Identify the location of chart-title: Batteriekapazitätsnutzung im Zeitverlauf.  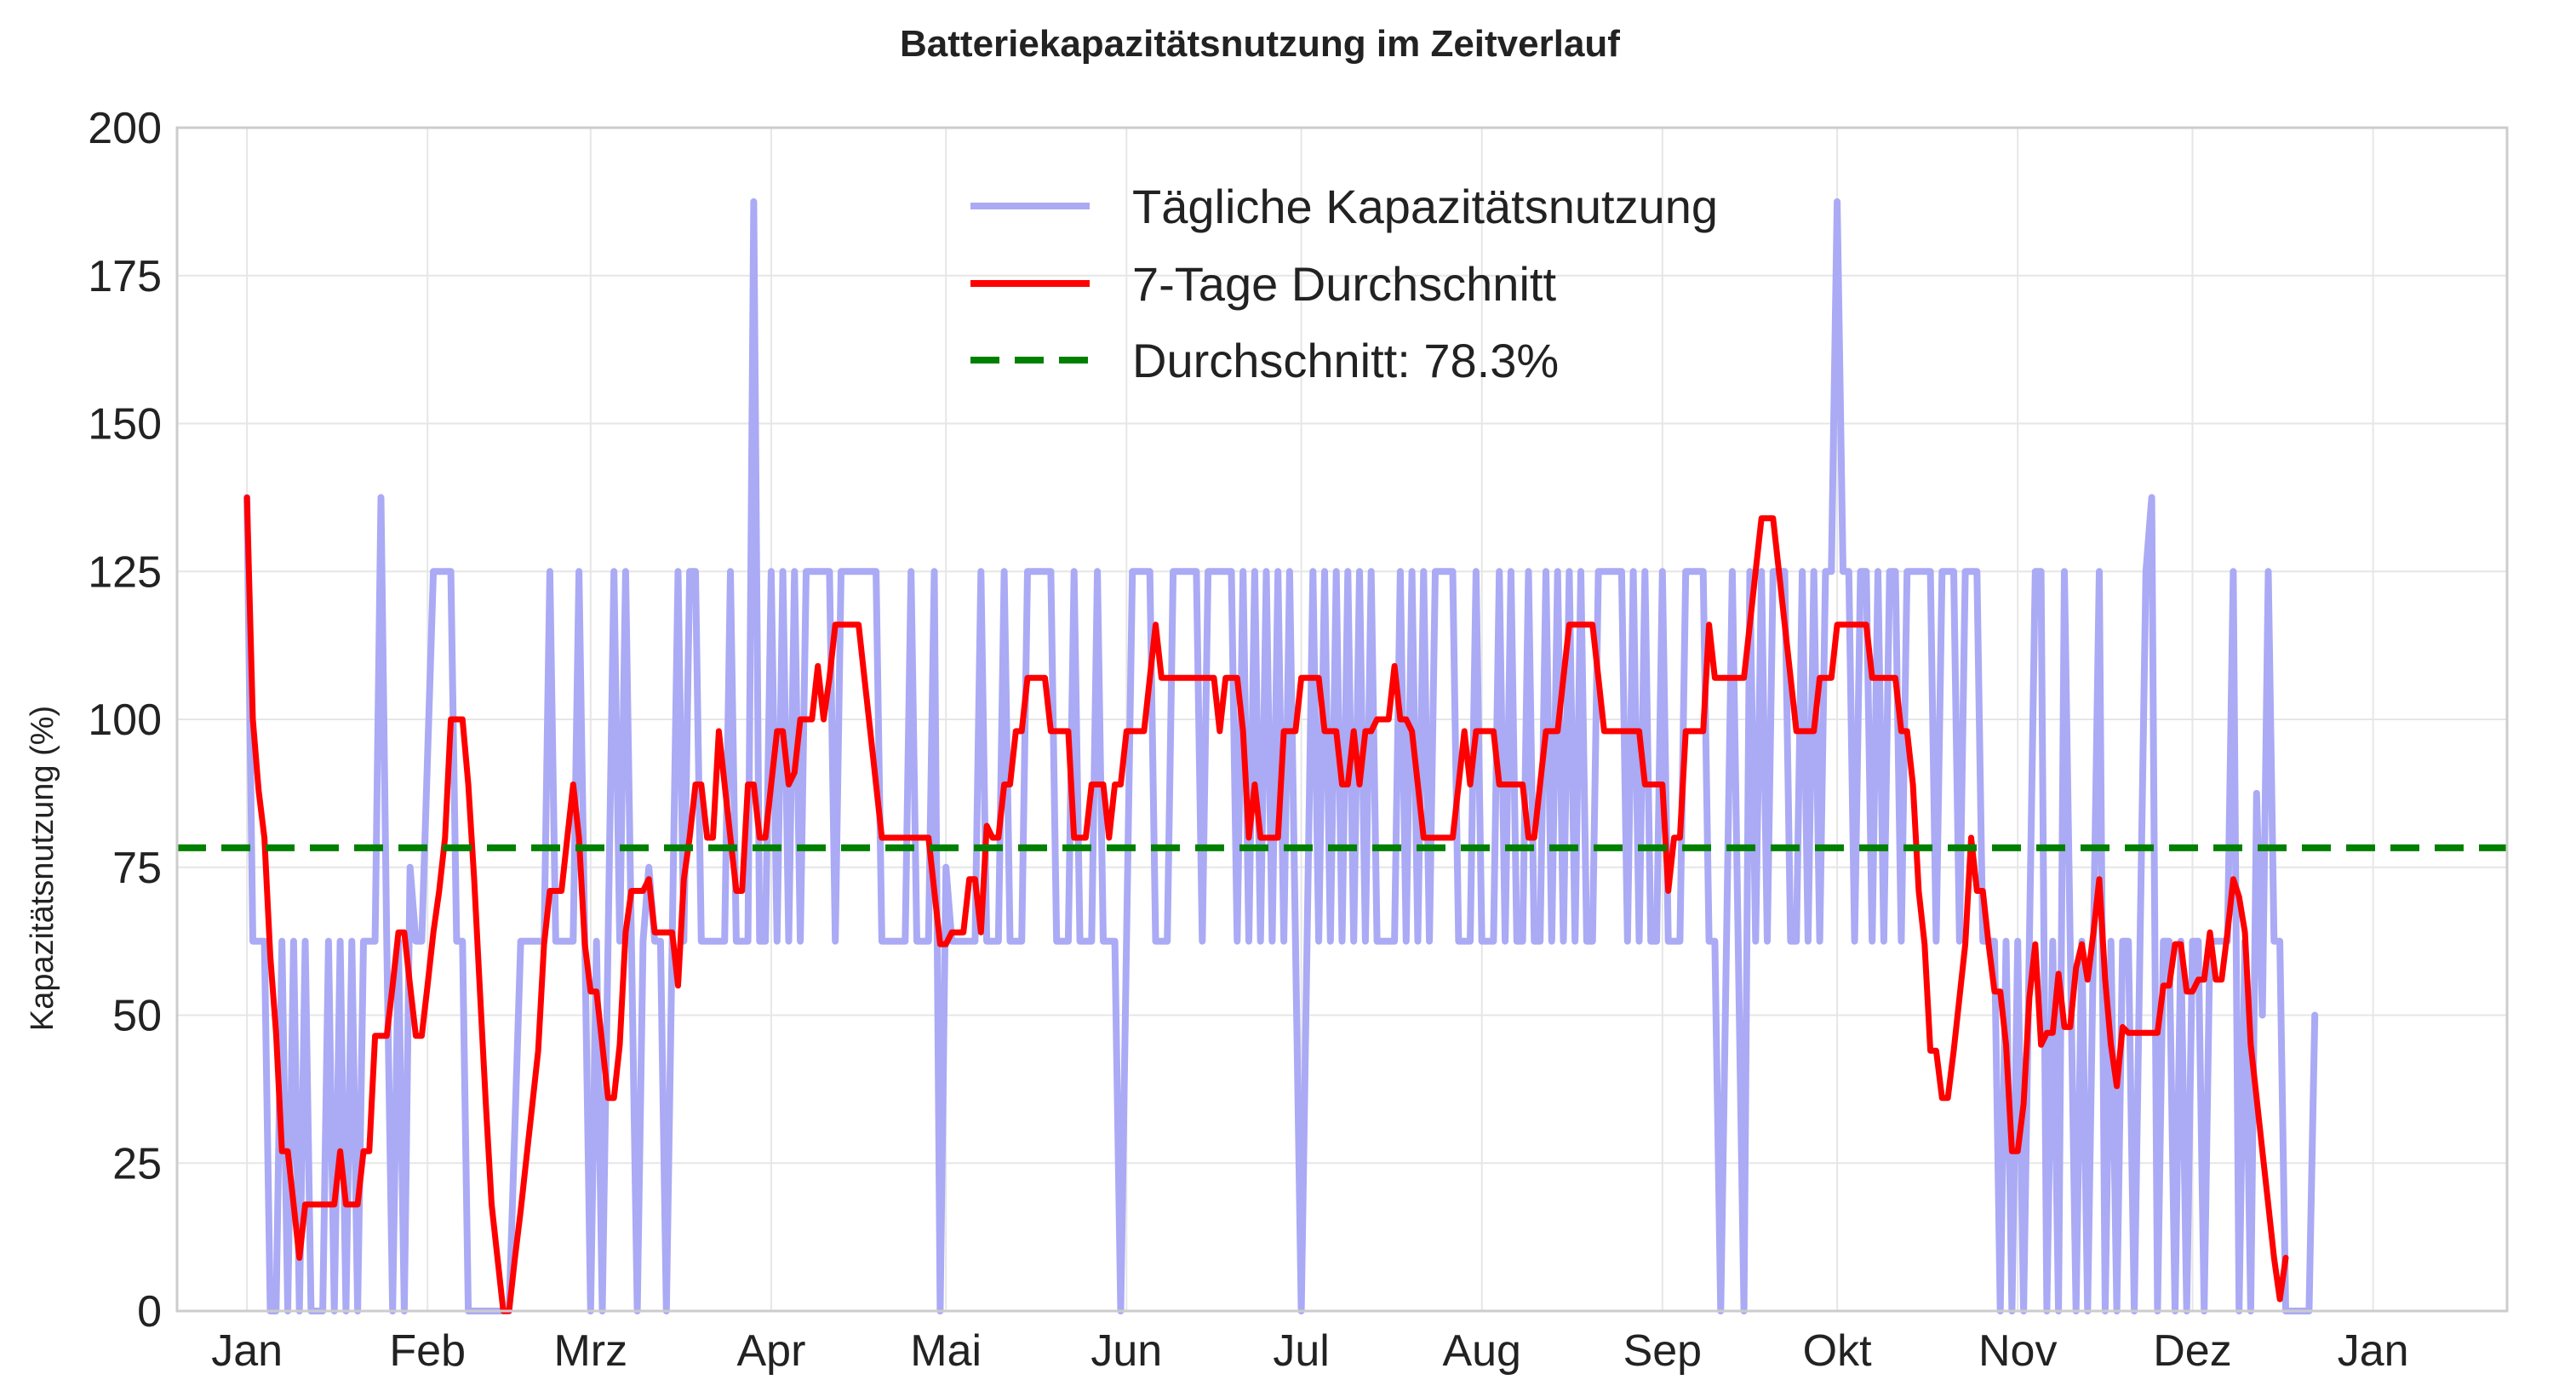
(1260, 44).